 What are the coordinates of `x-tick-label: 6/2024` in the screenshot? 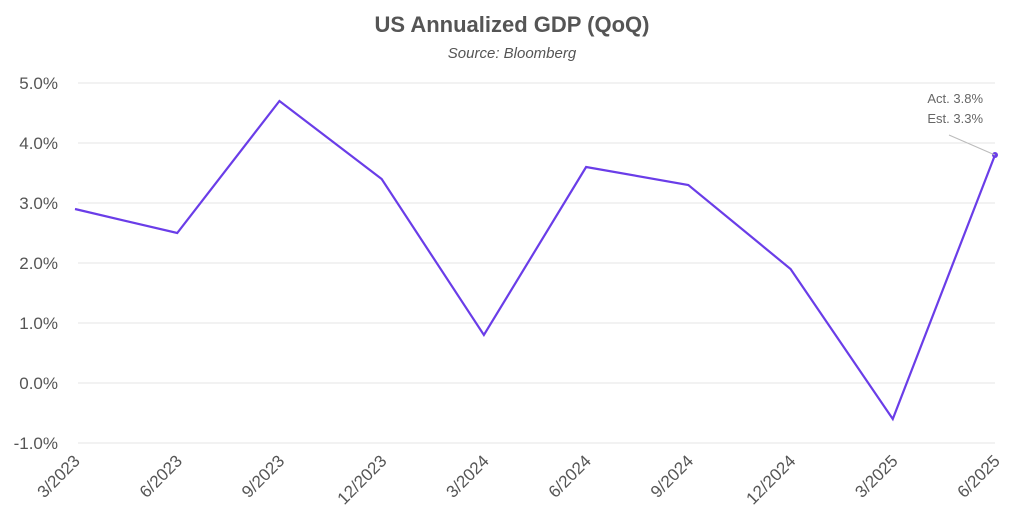 It's located at (570, 476).